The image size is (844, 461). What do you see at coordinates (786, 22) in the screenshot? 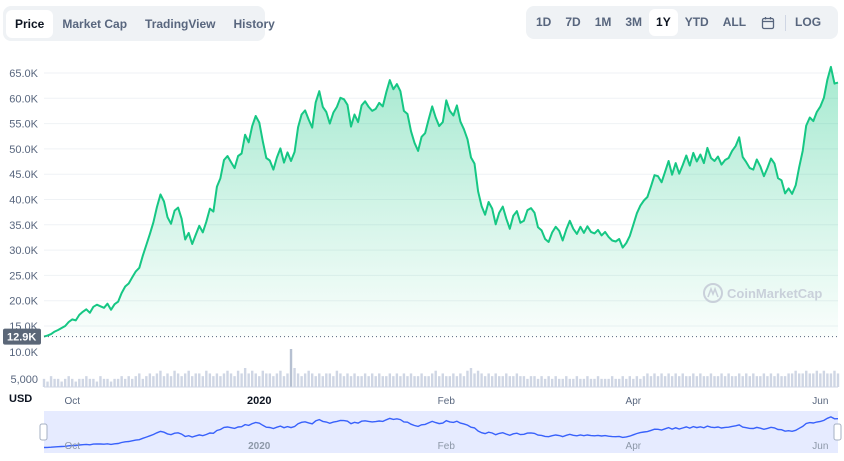
I see `range-divider` at bounding box center [786, 22].